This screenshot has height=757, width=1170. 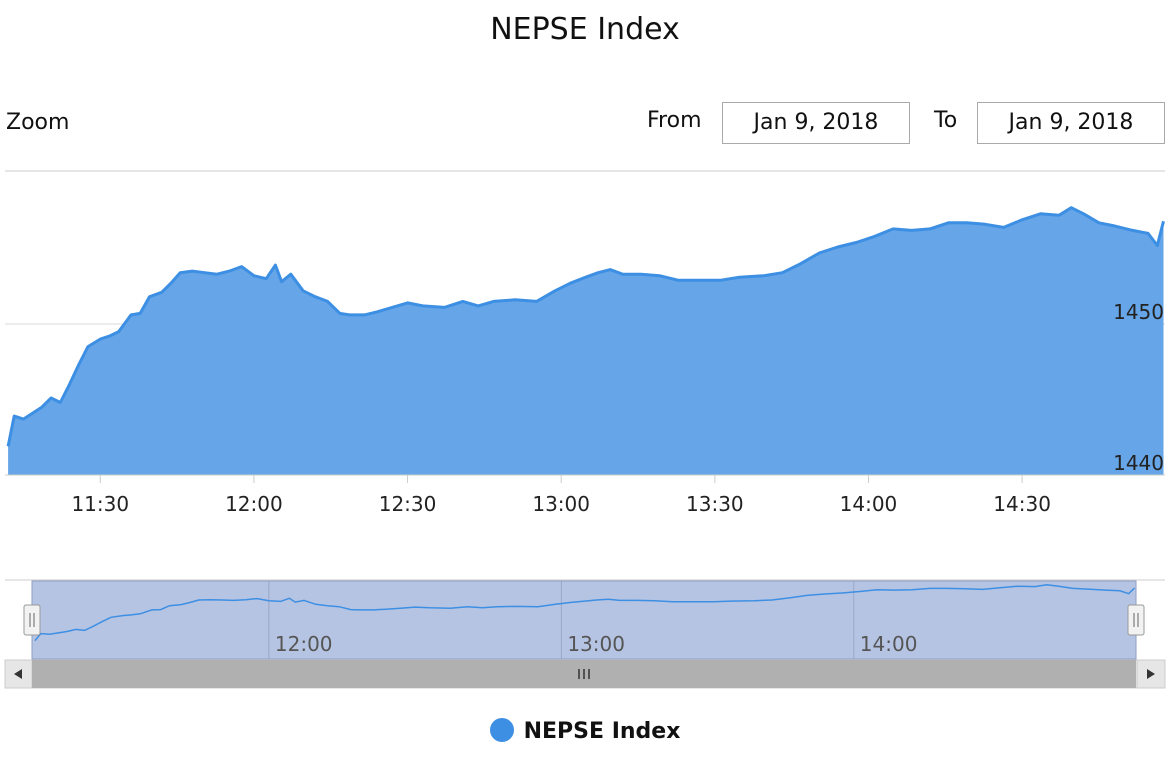 What do you see at coordinates (593, 620) in the screenshot?
I see `navigator-gridlines: 12:00 13:00 14:00` at bounding box center [593, 620].